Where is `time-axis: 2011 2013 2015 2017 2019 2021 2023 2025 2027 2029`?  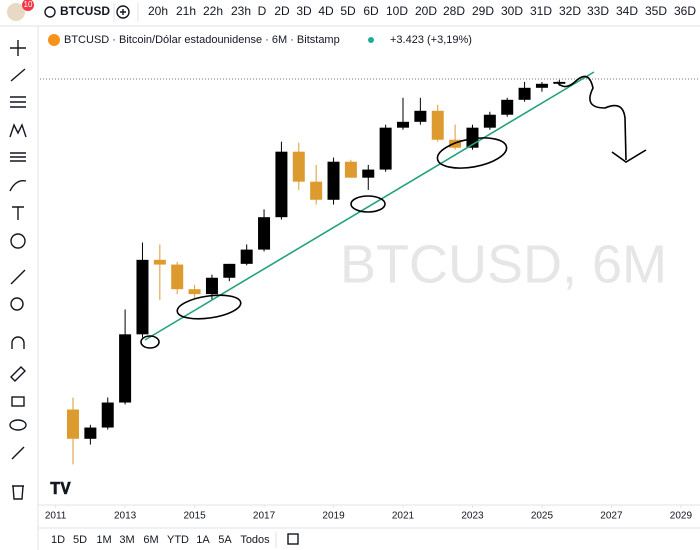
time-axis: 2011 2013 2015 2017 2019 2021 2023 2025 2027 2029 is located at coordinates (368, 513).